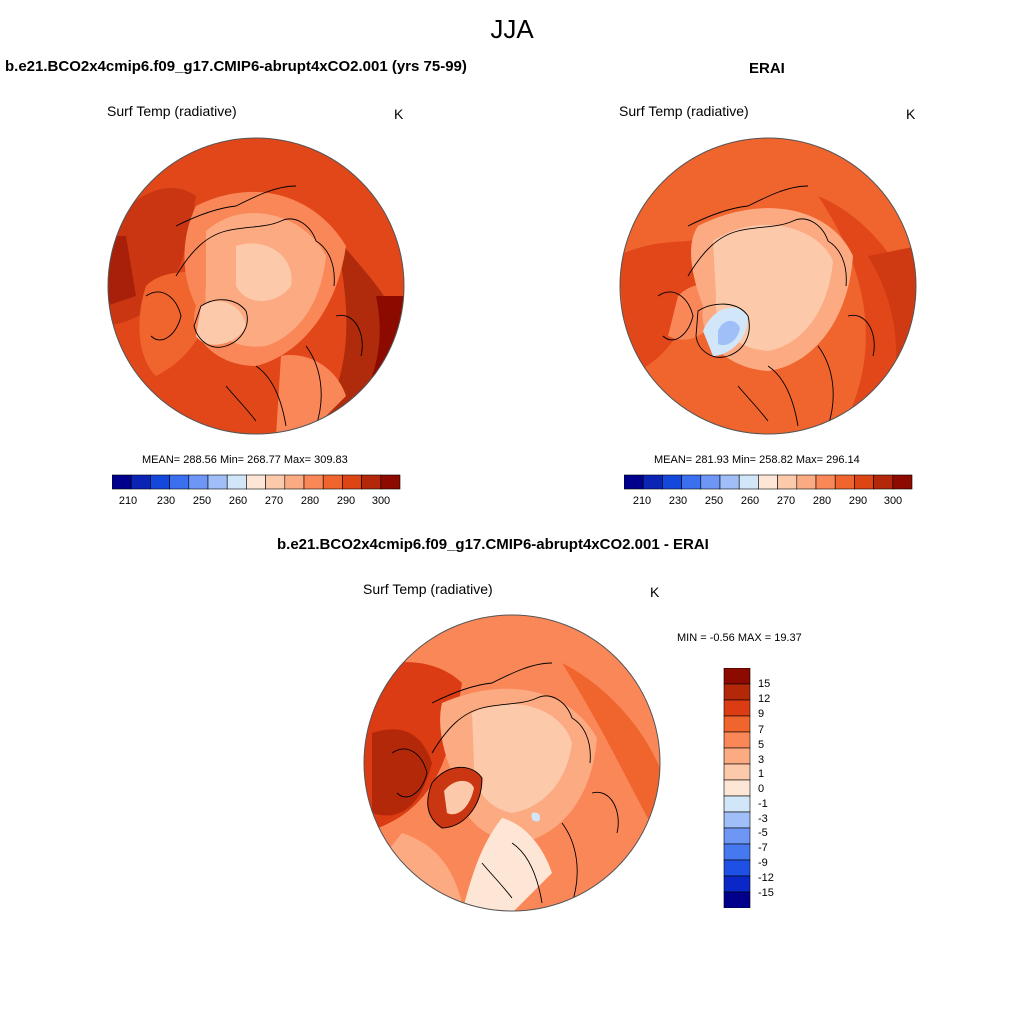 The width and height of the screenshot is (1024, 1024). What do you see at coordinates (655, 592) in the screenshot?
I see `panel-3-units: K` at bounding box center [655, 592].